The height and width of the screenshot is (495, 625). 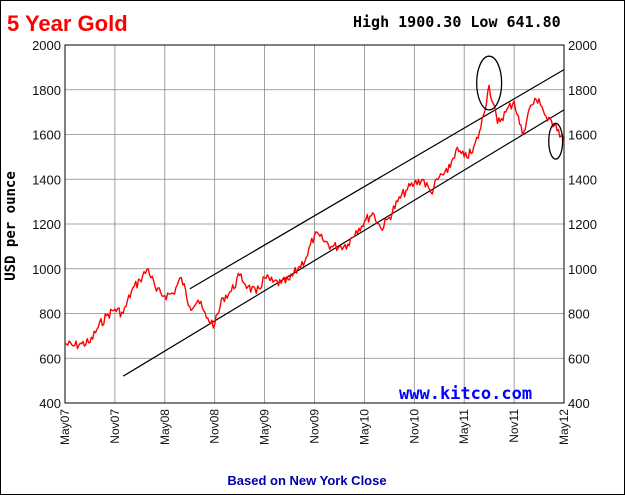 I want to click on y-tick-label-right: 400, so click(x=579, y=403).